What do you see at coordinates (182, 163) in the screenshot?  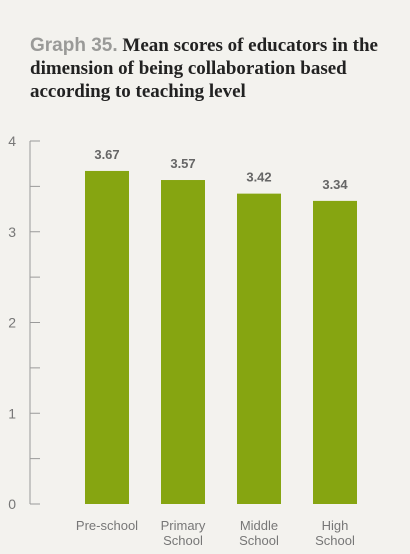 I see `data-label: 3.57` at bounding box center [182, 163].